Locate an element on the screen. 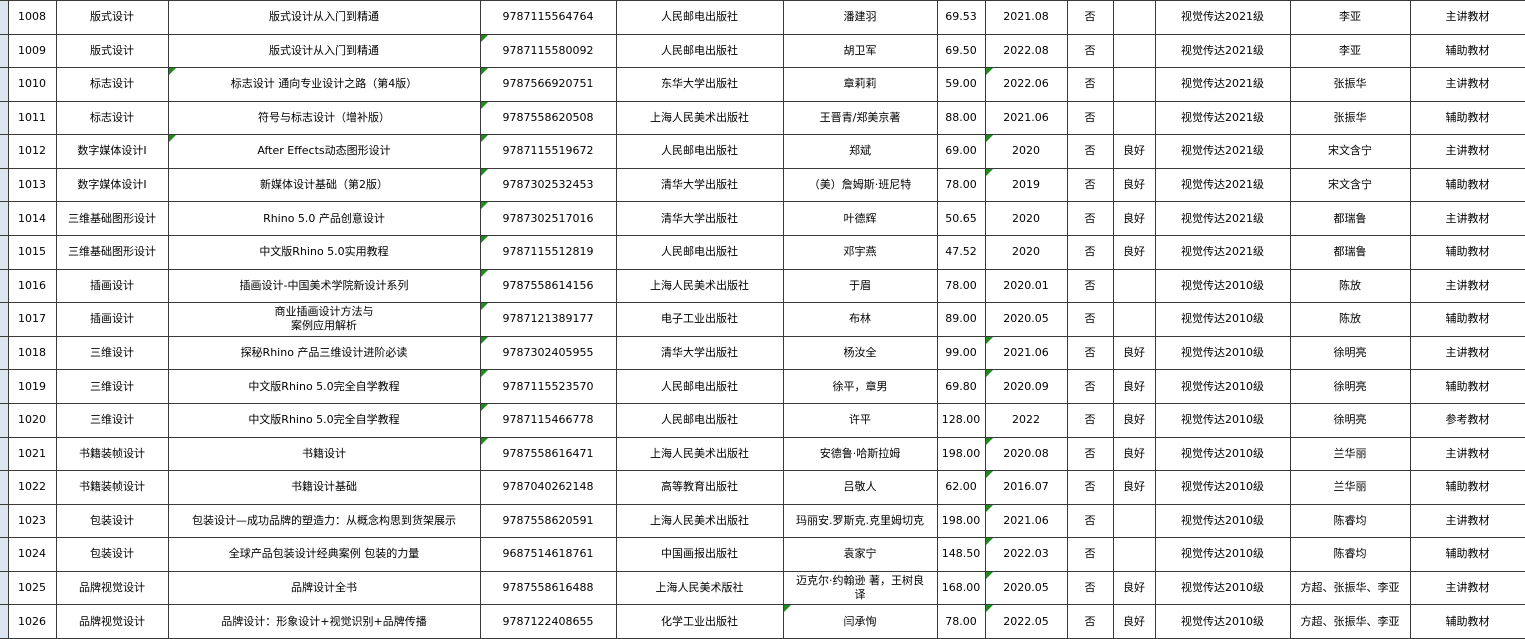  cell-row_id: 1021 is located at coordinates (32, 454).